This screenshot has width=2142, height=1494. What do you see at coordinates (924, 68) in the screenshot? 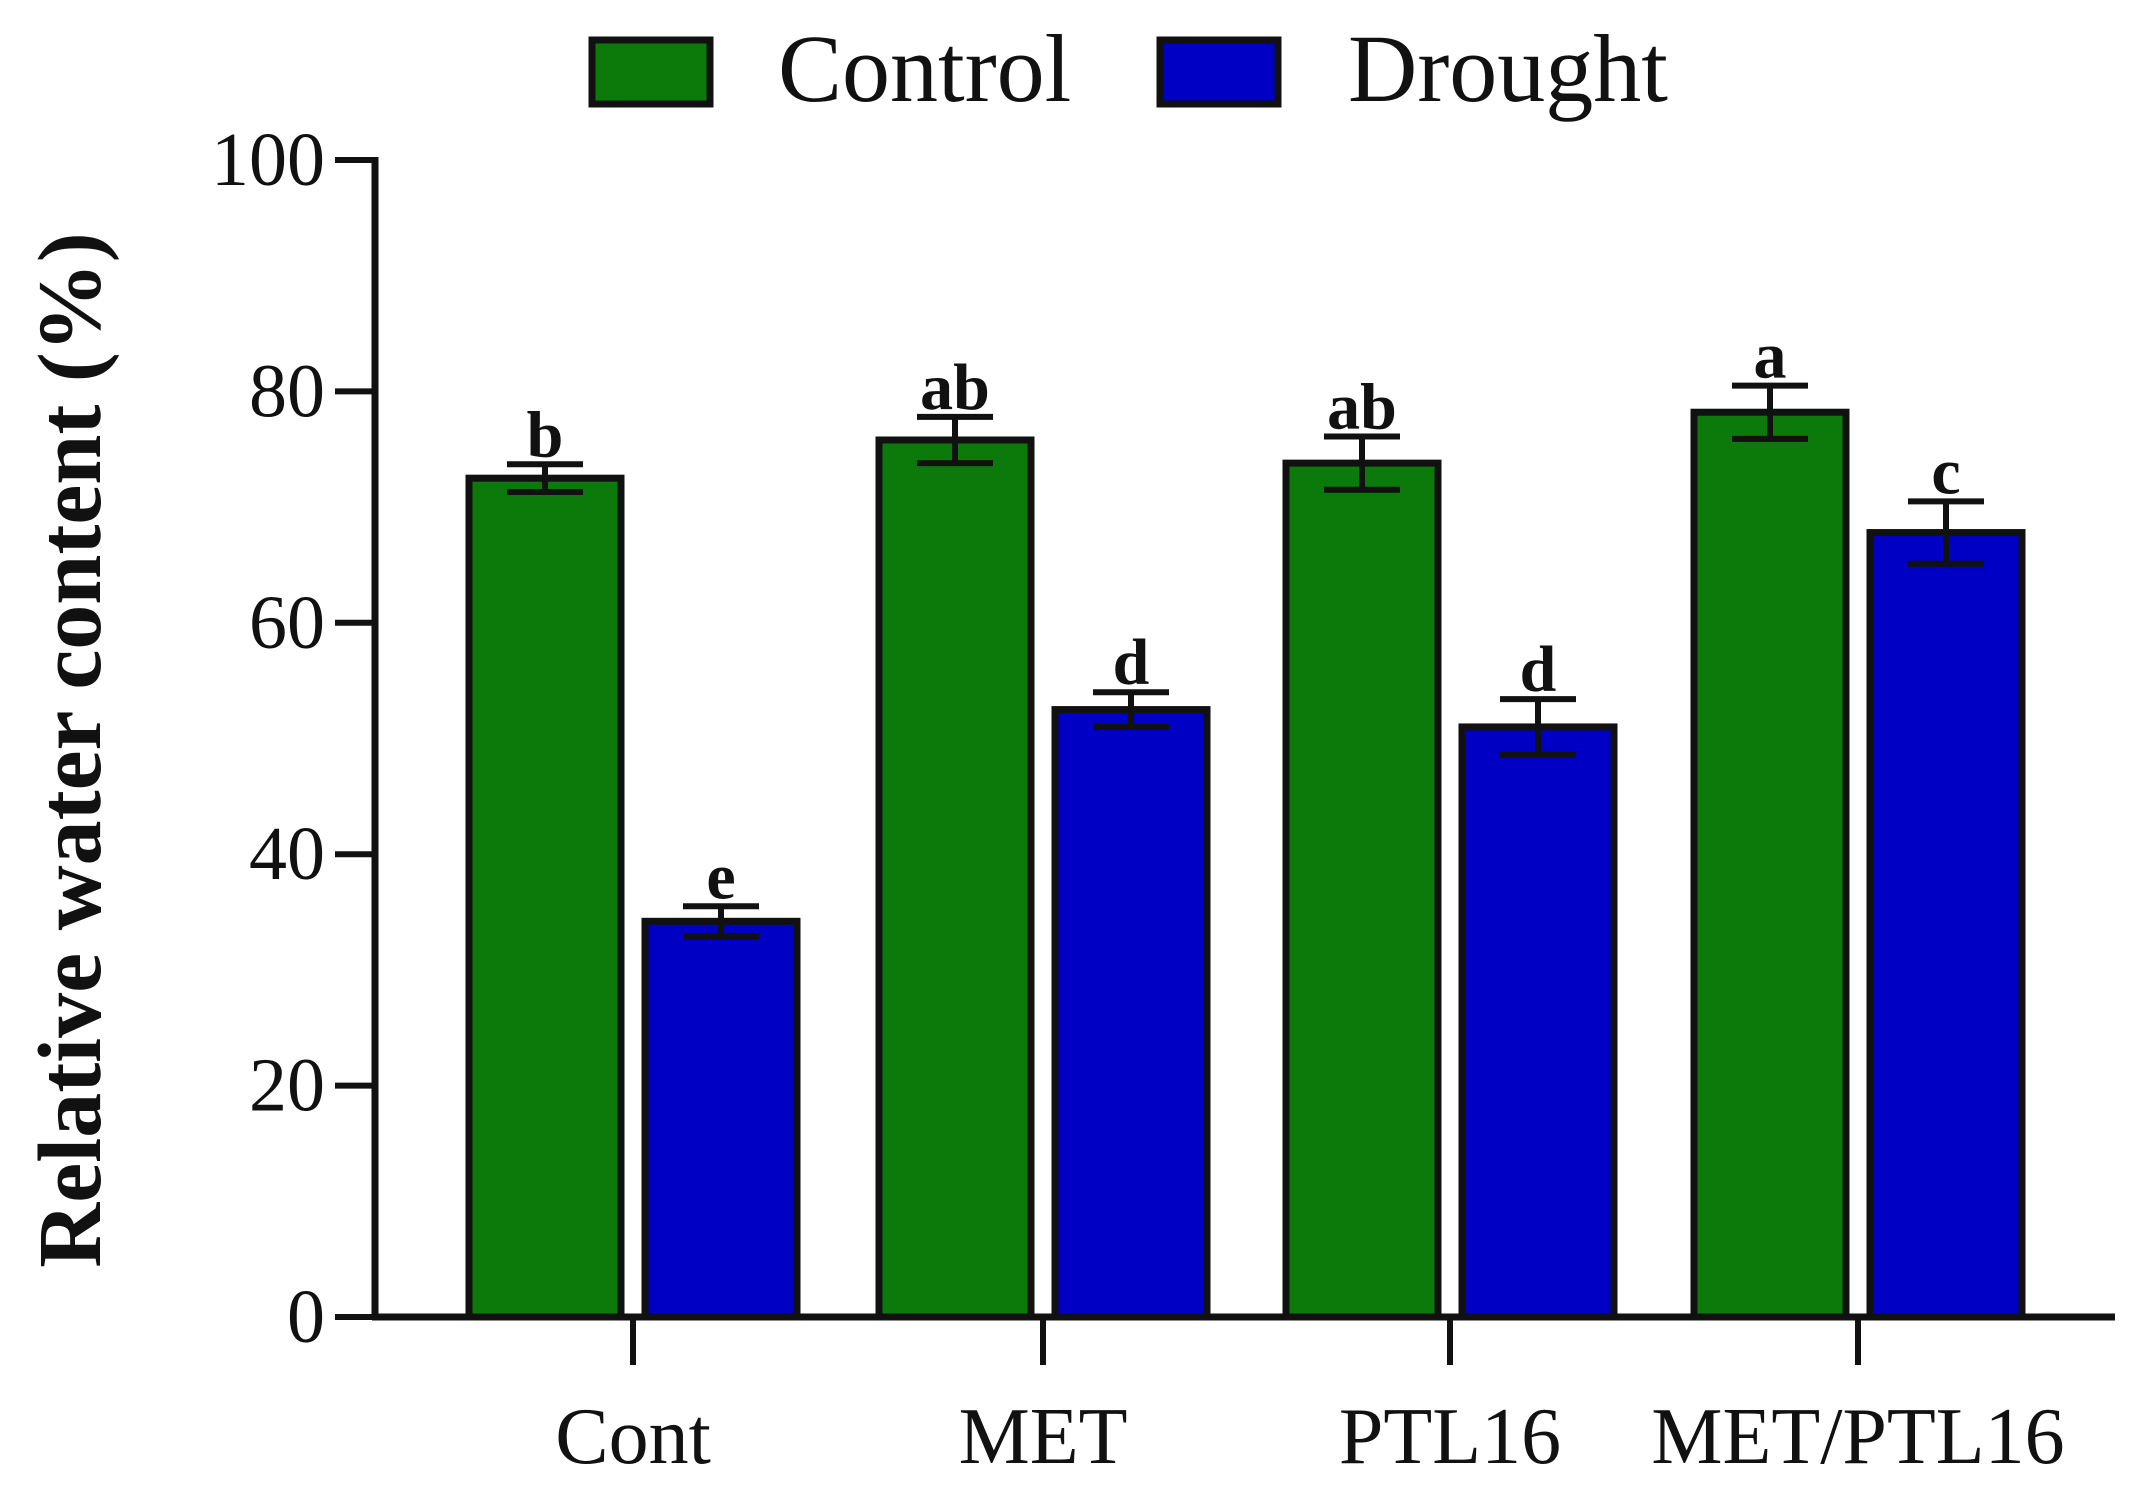
I see `legend-label-control: Control` at bounding box center [924, 68].